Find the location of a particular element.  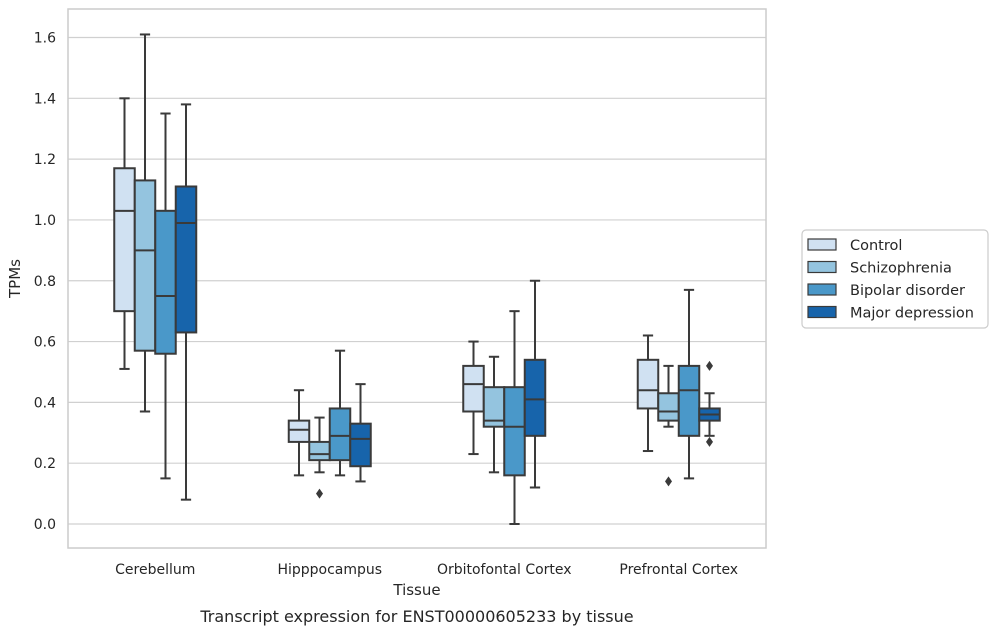

legend-item: Control is located at coordinates (854, 246).